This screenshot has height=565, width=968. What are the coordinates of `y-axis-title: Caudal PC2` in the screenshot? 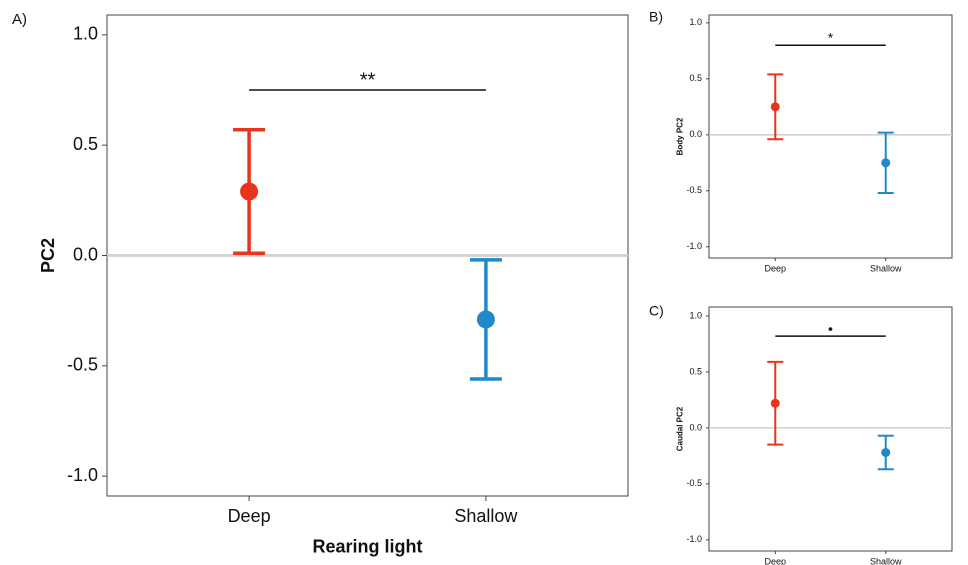 It's located at (679, 428).